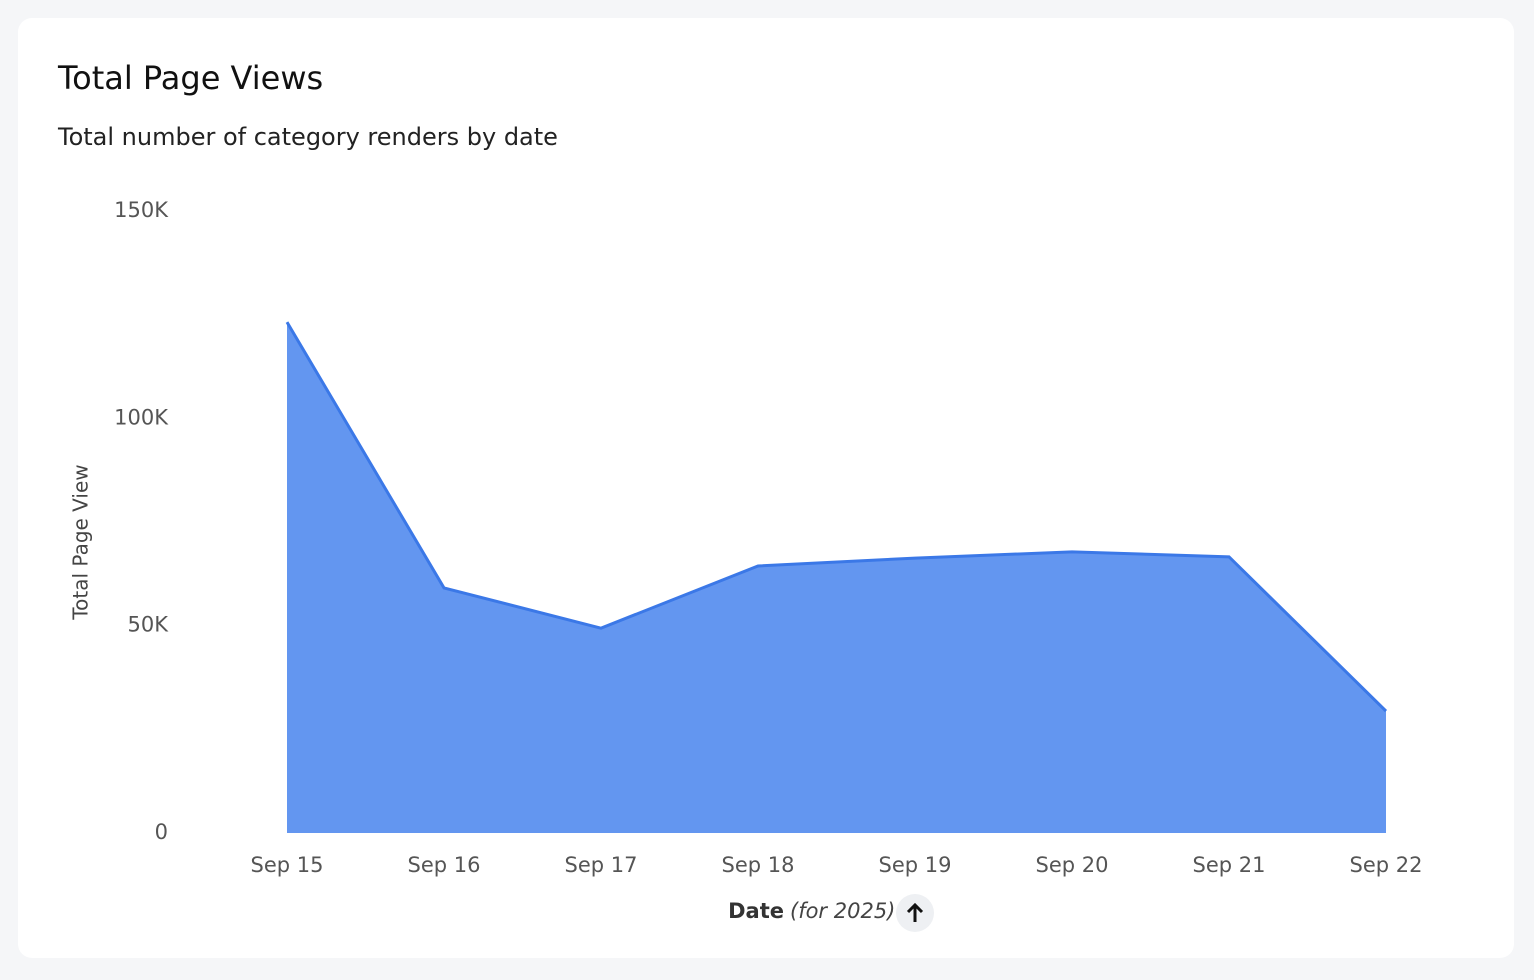 This screenshot has width=1534, height=980. What do you see at coordinates (81, 542) in the screenshot?
I see `y-axis-label: Total Page View` at bounding box center [81, 542].